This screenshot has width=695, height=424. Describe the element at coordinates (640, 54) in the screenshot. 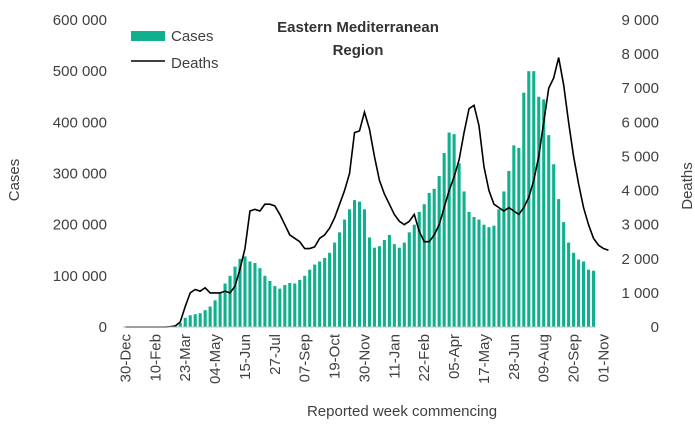

I see `right-y-tick-label: 8 000` at that location.